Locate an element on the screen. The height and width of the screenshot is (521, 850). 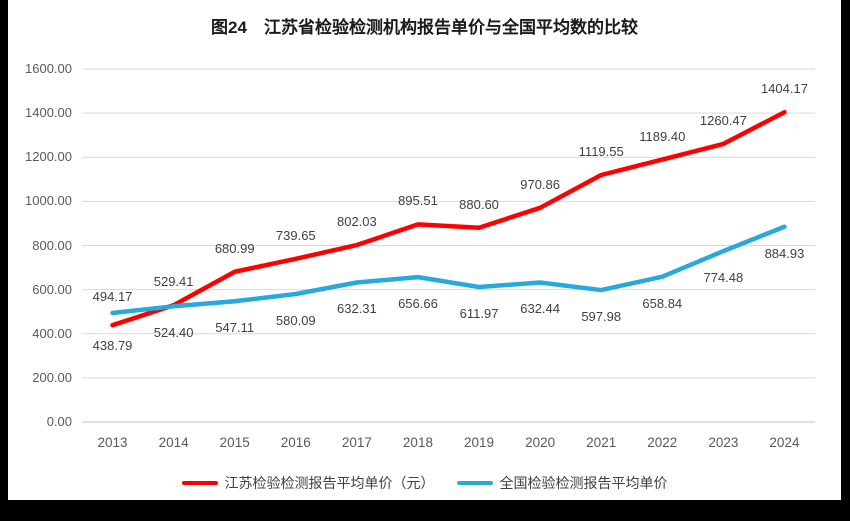
data-label: 632.44 is located at coordinates (540, 309).